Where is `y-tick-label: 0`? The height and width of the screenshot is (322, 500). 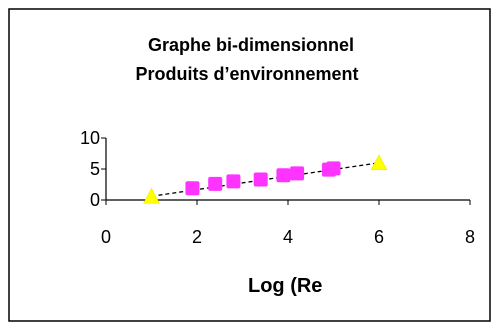 y-tick-label: 0 is located at coordinates (95, 200).